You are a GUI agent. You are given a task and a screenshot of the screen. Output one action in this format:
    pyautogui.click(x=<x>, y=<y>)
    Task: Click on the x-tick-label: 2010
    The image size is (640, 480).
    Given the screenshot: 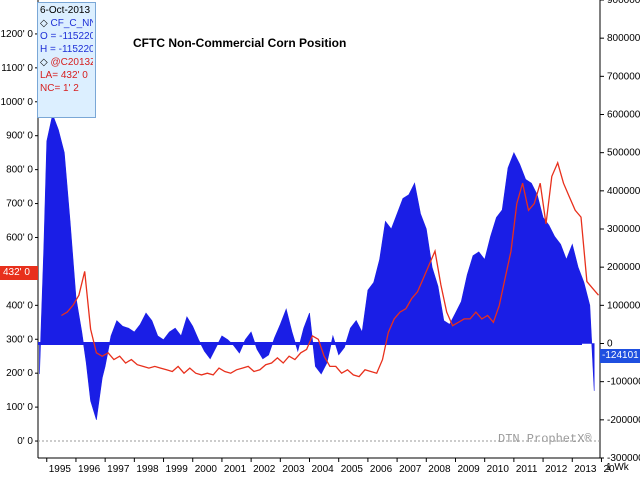 What is the action you would take?
    pyautogui.click(x=498, y=469)
    